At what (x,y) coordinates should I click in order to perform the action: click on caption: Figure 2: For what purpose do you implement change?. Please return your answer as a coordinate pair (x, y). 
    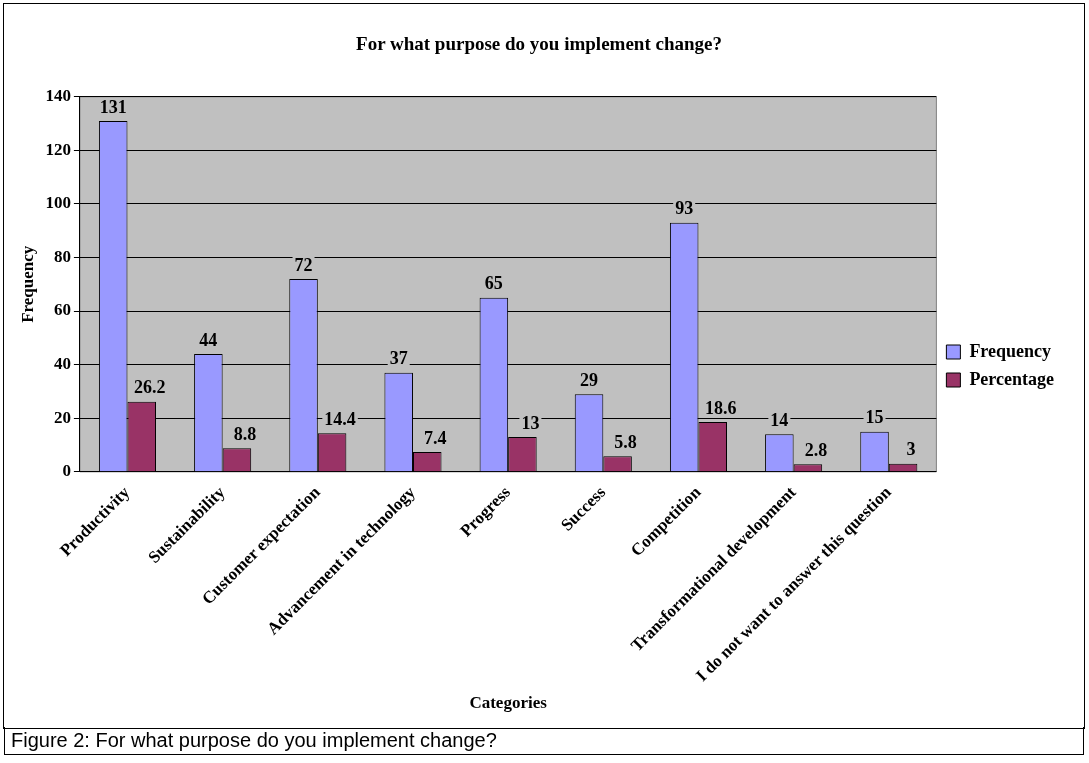
    Looking at the image, I should click on (544, 741).